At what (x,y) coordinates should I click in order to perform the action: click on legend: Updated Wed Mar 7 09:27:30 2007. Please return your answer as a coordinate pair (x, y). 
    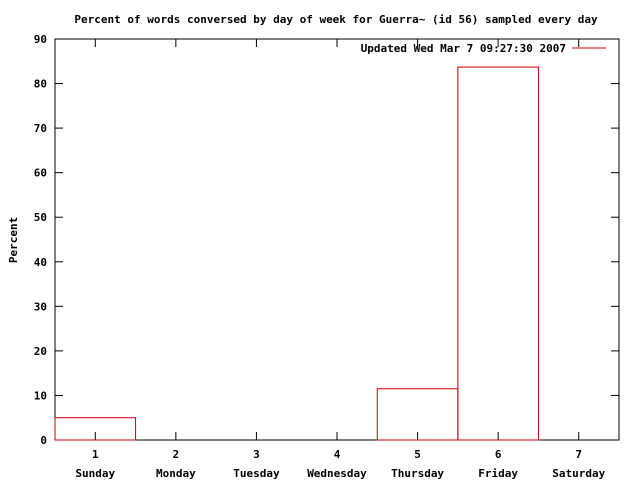
    Looking at the image, I should click on (483, 48).